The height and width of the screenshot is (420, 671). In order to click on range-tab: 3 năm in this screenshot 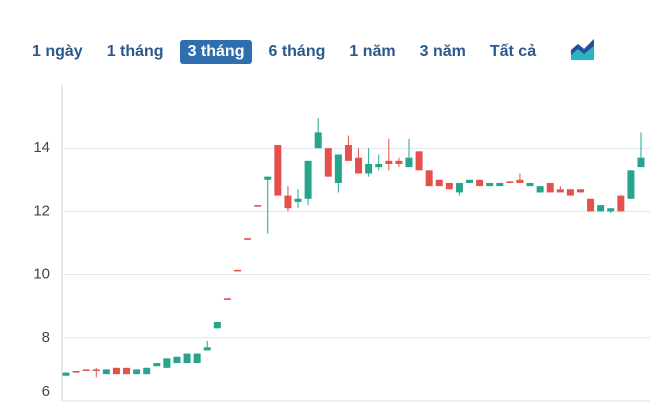, I will do `click(442, 51)`.